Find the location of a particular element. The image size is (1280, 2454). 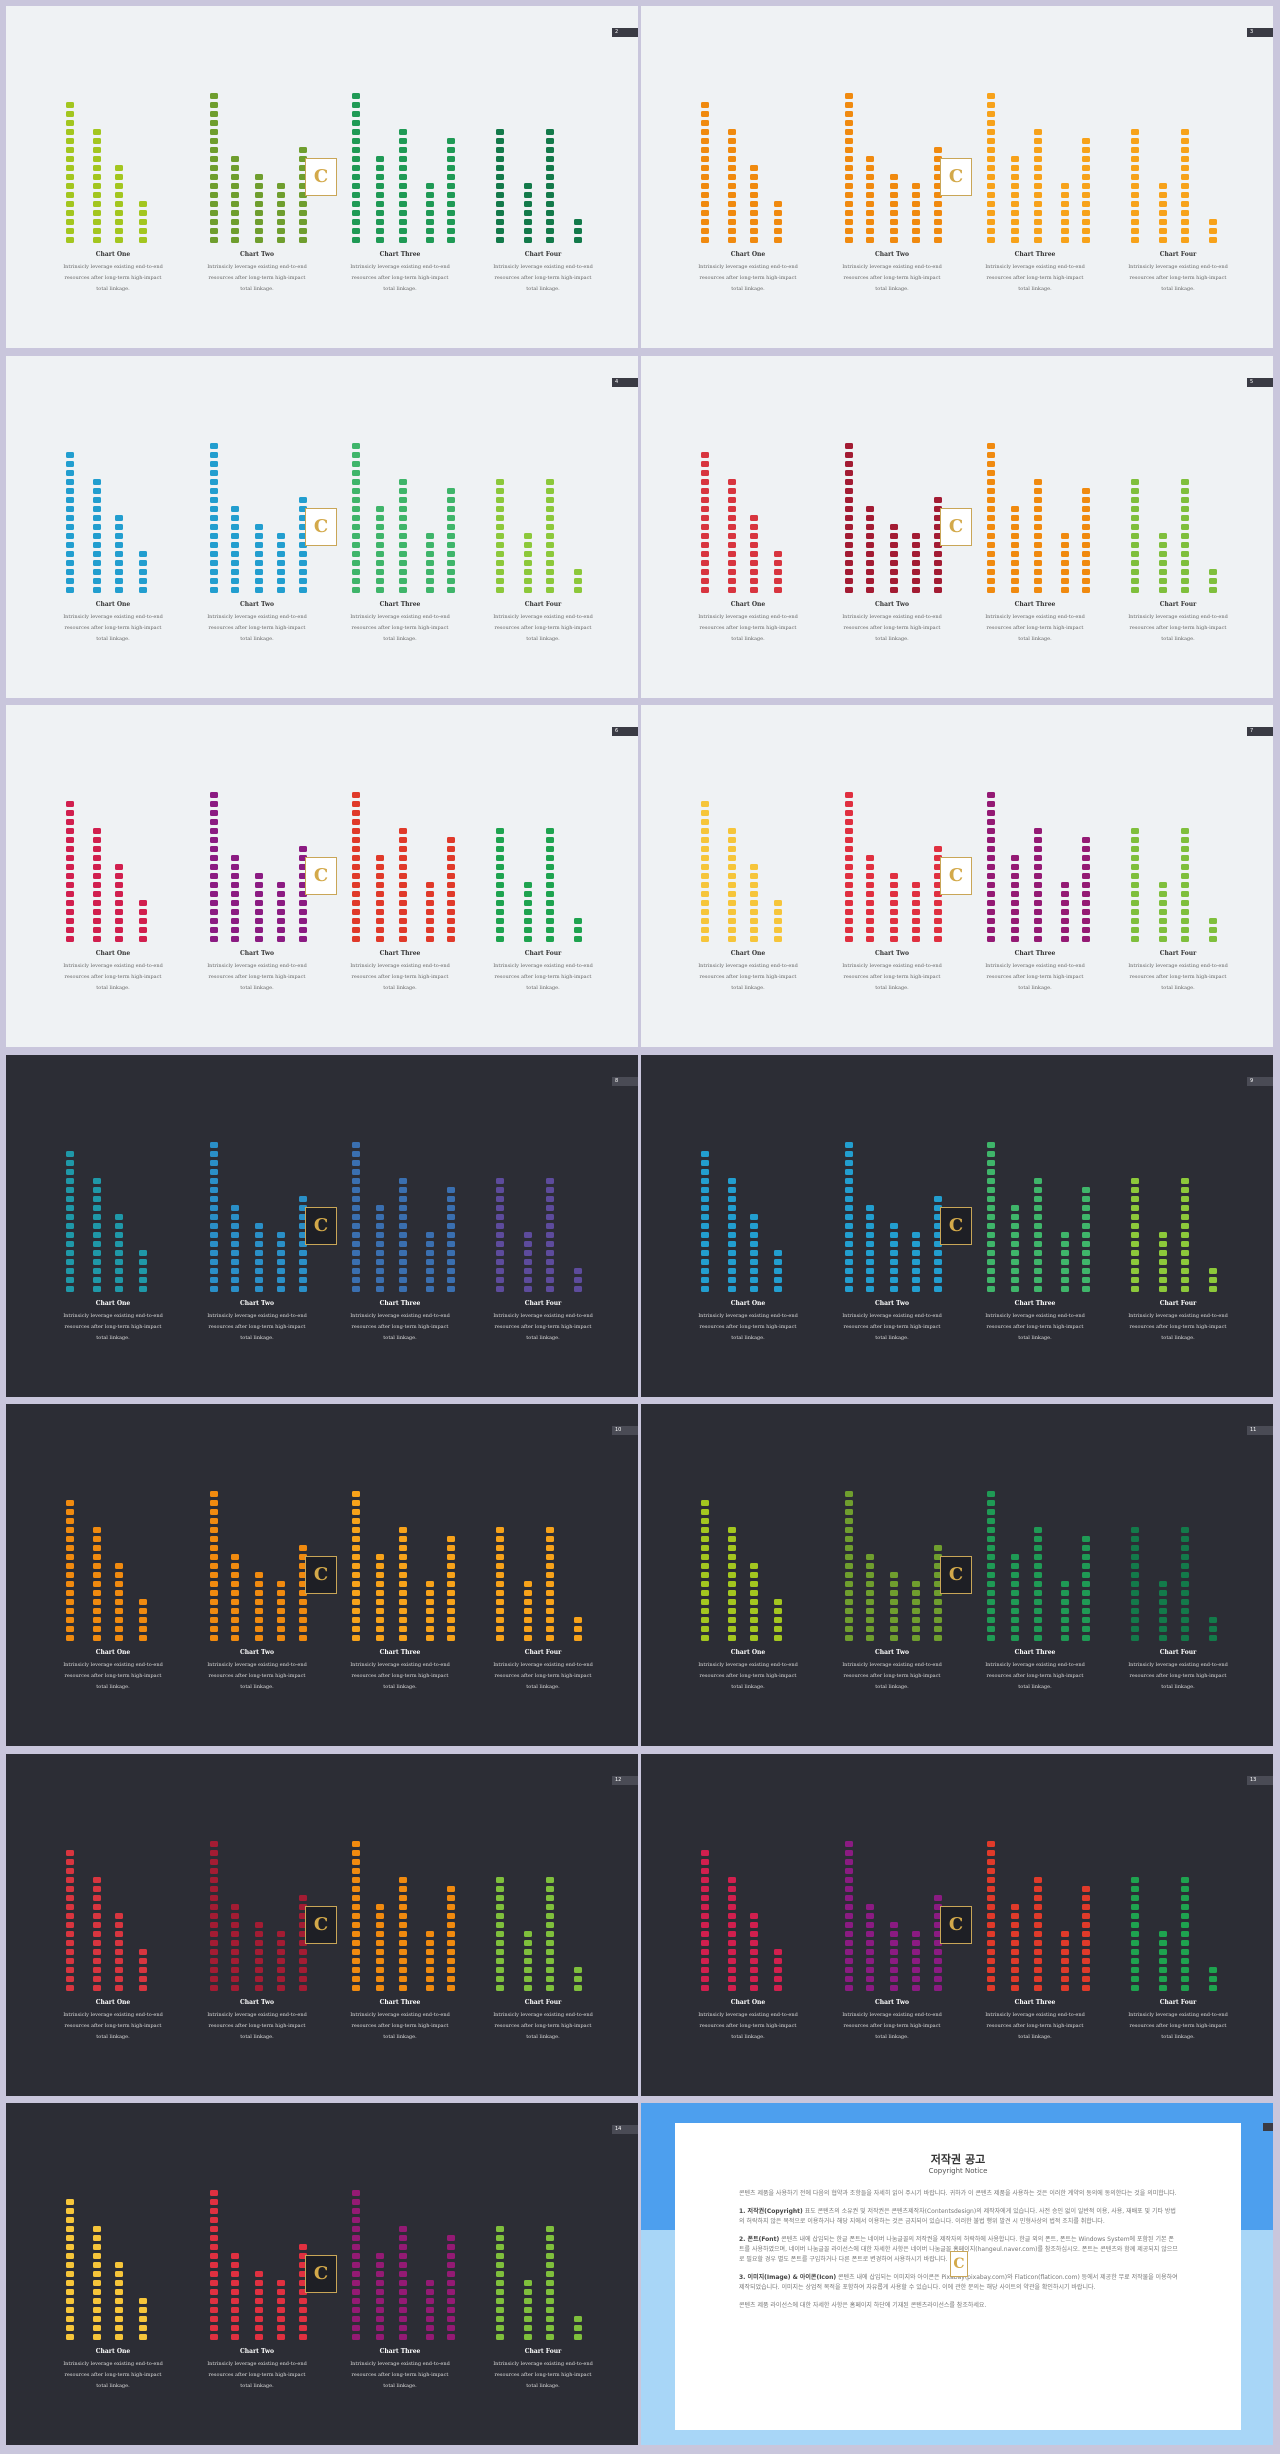

chart-title: Chart One is located at coordinates (113, 2002).